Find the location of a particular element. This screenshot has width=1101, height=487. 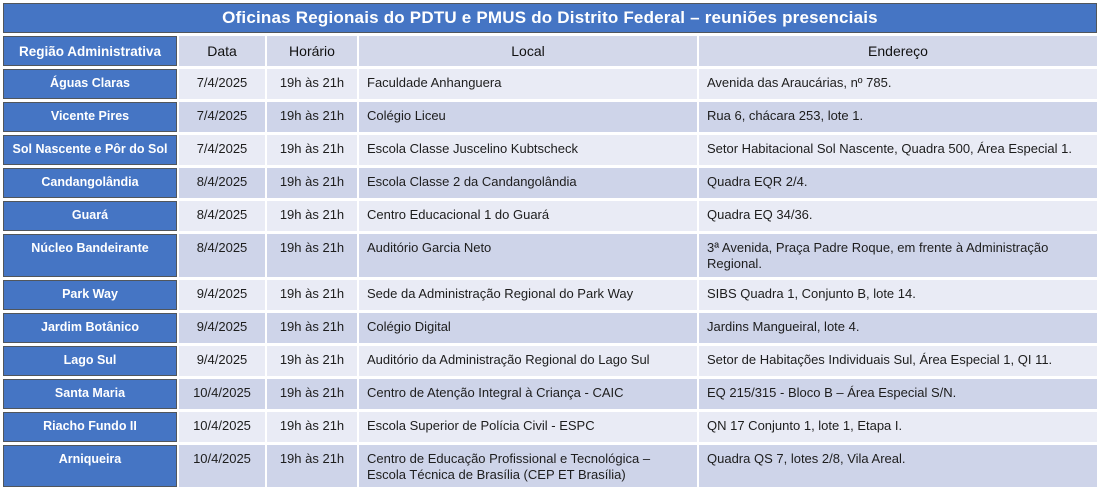

row-region-label: Sol Nascente e Pôr do Sol is located at coordinates (90, 150).